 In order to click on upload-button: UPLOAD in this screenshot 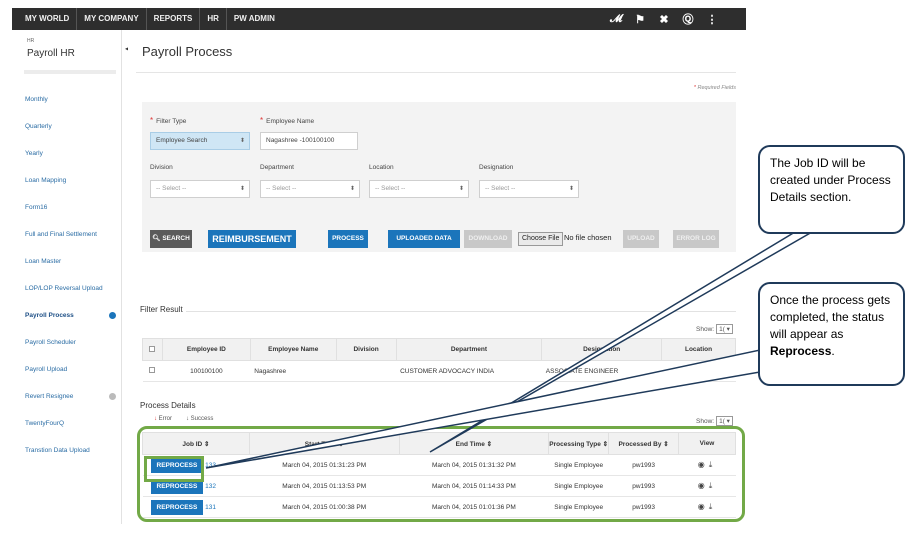, I will do `click(641, 239)`.